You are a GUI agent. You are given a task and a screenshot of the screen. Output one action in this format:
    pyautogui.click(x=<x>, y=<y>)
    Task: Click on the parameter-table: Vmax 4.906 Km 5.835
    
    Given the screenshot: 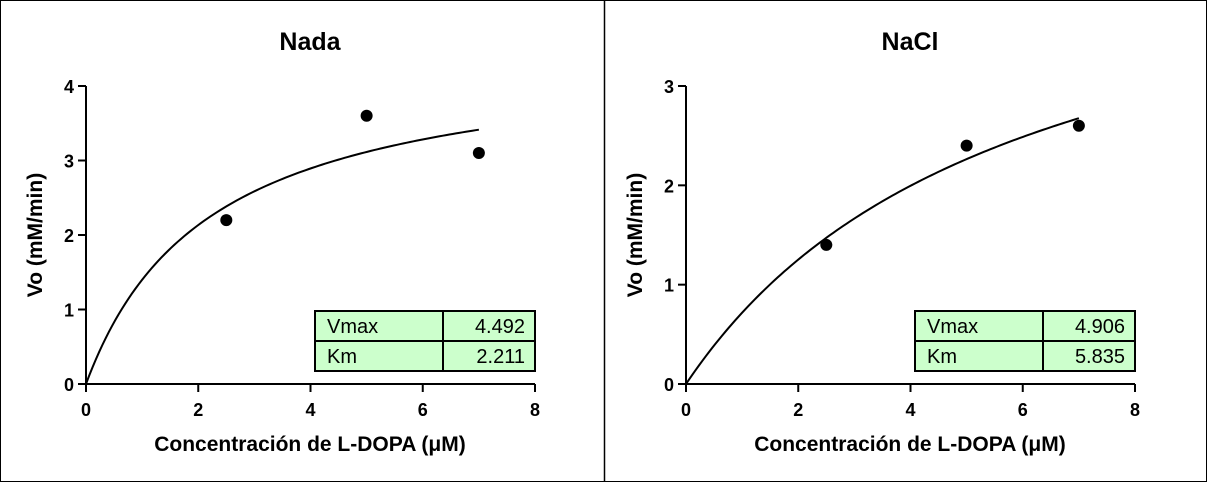 What is the action you would take?
    pyautogui.click(x=1025, y=341)
    